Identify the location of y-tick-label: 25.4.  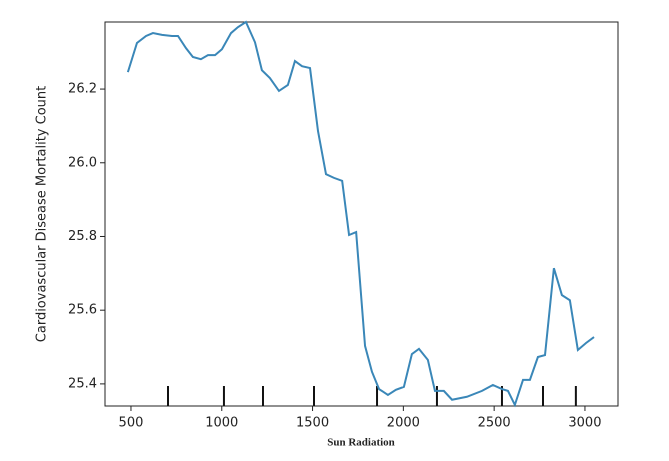
(82, 383).